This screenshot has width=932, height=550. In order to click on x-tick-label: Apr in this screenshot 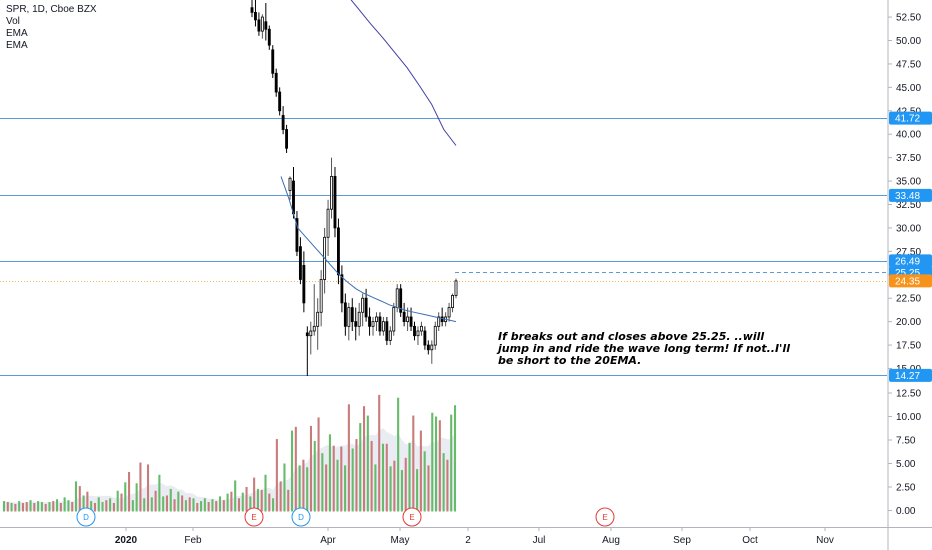, I will do `click(328, 540)`.